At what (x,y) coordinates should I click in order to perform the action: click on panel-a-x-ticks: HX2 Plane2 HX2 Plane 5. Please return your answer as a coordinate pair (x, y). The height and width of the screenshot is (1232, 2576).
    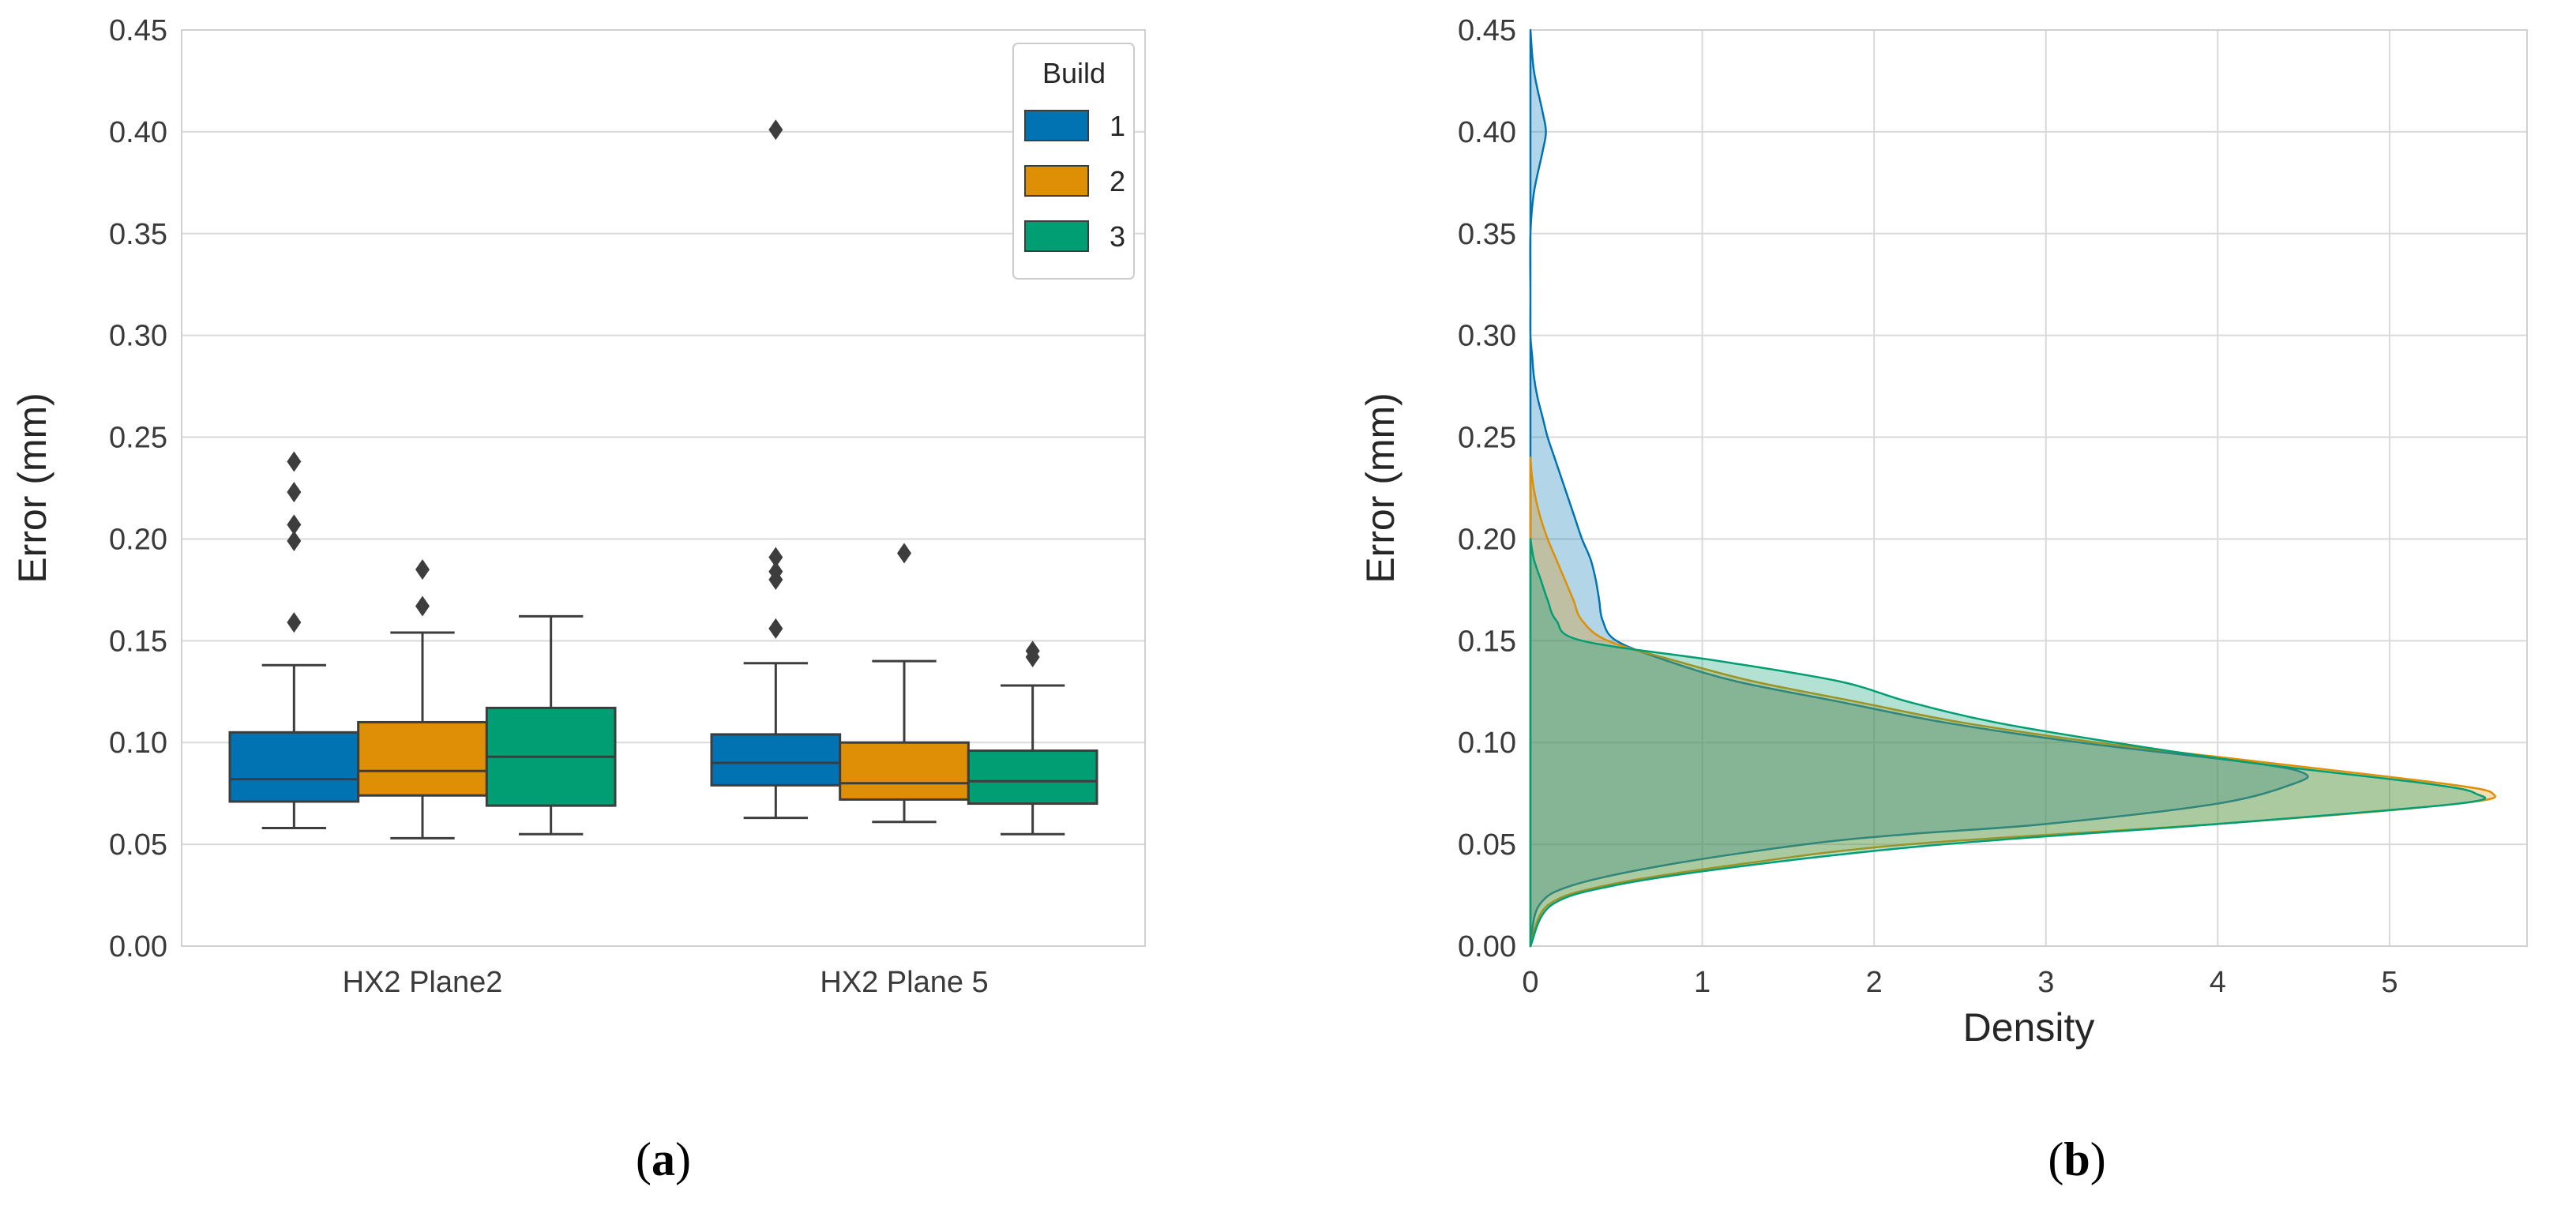
    Looking at the image, I should click on (666, 982).